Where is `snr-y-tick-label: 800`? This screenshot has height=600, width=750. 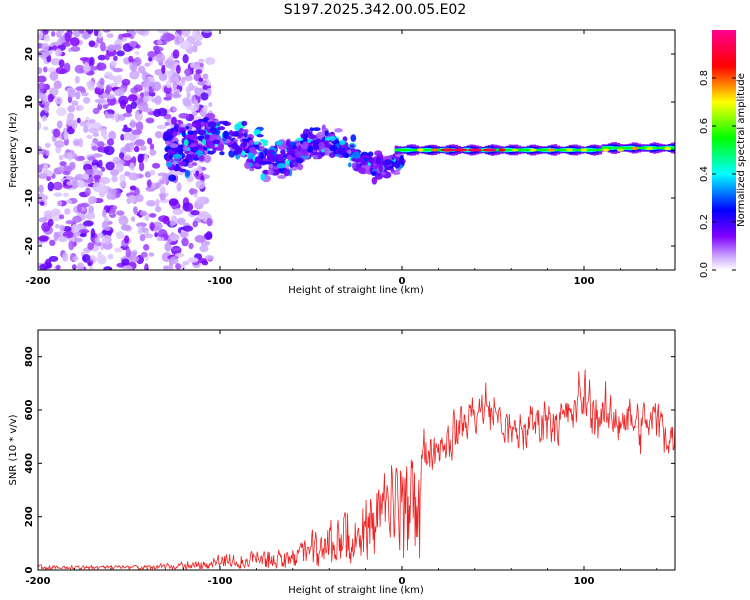
snr-y-tick-label: 800 is located at coordinates (29, 356).